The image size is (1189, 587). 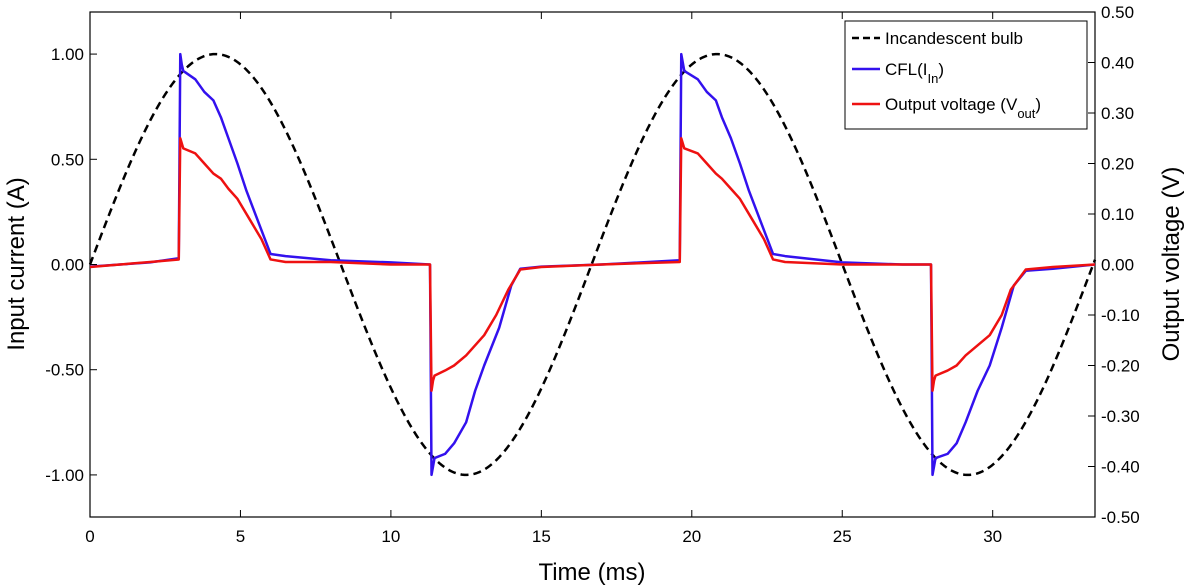 What do you see at coordinates (1120, 366) in the screenshot?
I see `y2-tick-label: -0.20` at bounding box center [1120, 366].